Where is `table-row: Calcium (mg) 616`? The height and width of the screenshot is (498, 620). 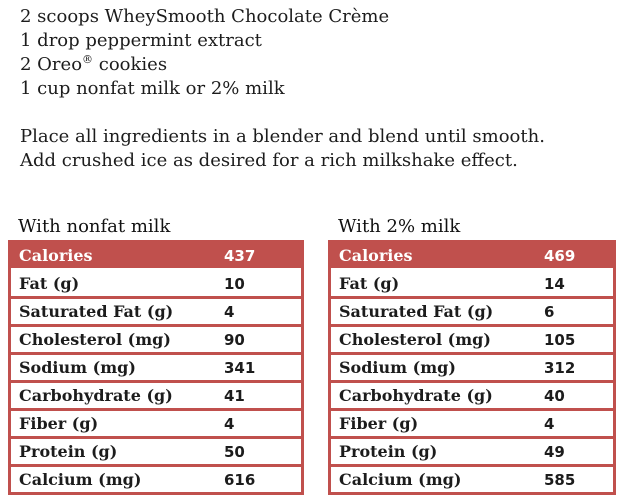 table-row: Calcium (mg) 616 is located at coordinates (156, 478).